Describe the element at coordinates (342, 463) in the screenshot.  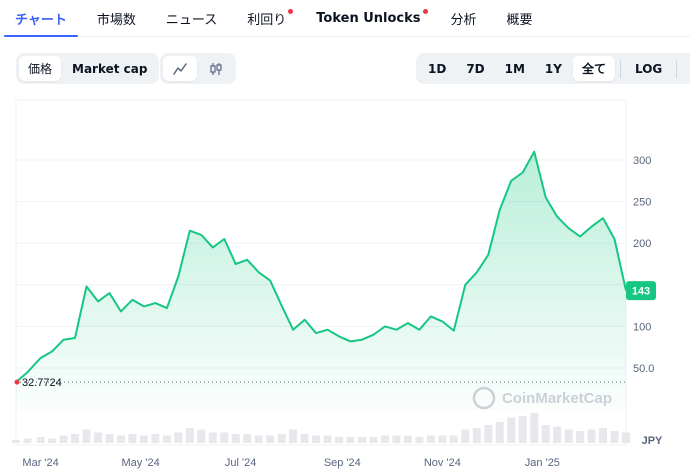
I see `x-tick-label: Sep '24` at that location.